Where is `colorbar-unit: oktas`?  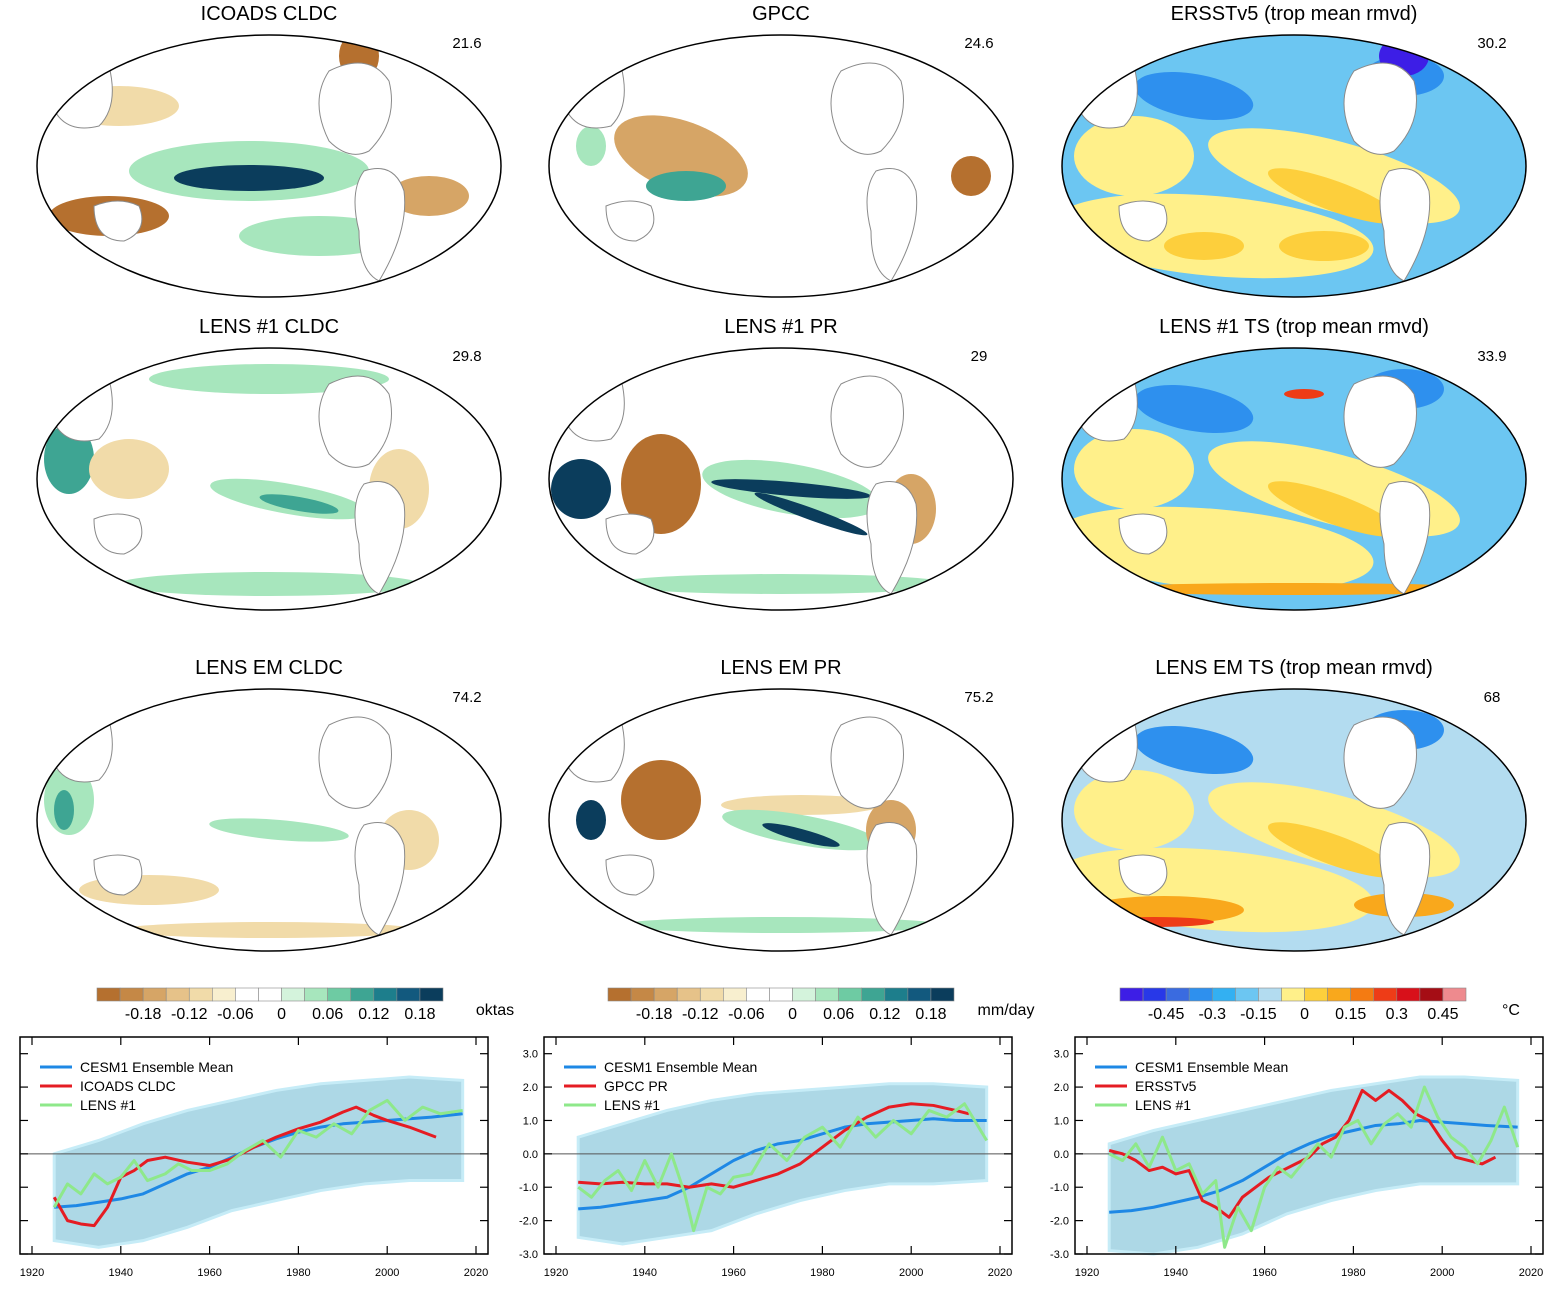
colorbar-unit: oktas is located at coordinates (495, 1010).